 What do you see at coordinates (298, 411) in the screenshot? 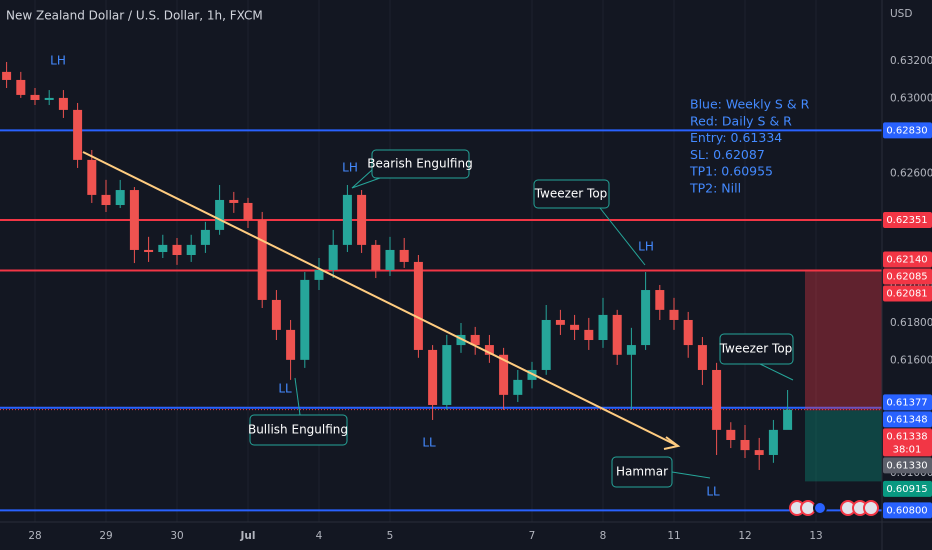
I see `callout: Bullish Engulfing` at bounding box center [298, 411].